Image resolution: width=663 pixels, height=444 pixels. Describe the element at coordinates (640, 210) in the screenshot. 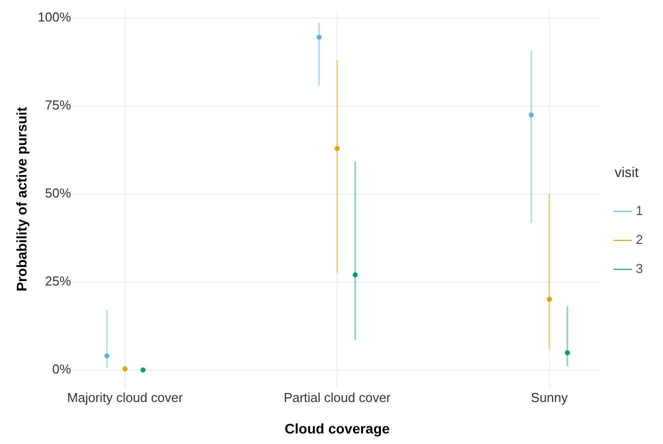

I see `legend-label: 1` at that location.